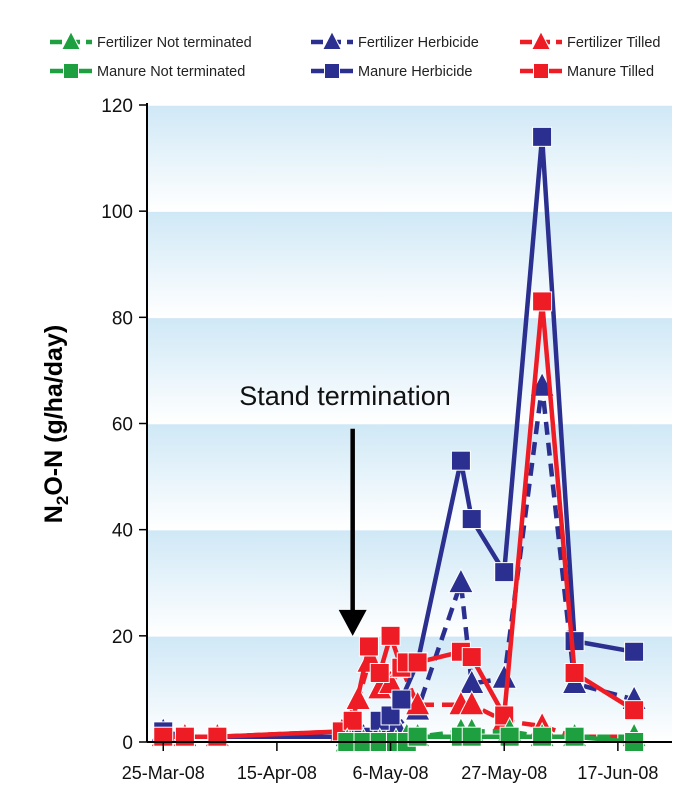 This screenshot has width=683, height=799. What do you see at coordinates (174, 43) in the screenshot?
I see `legend-label: Fertilizer Not terminated` at bounding box center [174, 43].